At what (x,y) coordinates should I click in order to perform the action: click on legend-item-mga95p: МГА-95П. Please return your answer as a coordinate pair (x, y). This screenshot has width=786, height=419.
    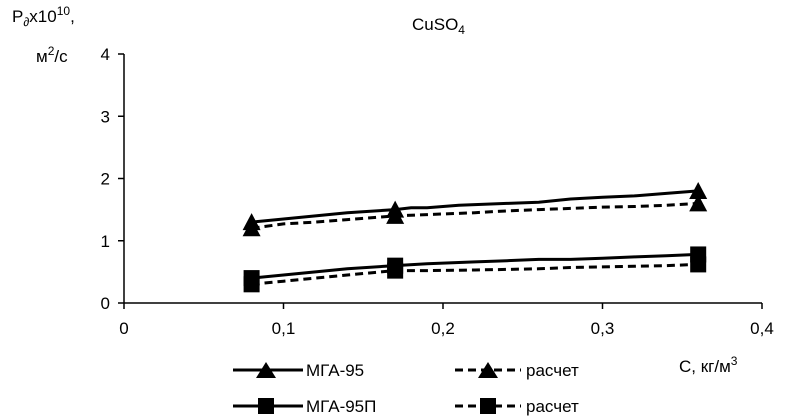
    Looking at the image, I should click on (304, 406).